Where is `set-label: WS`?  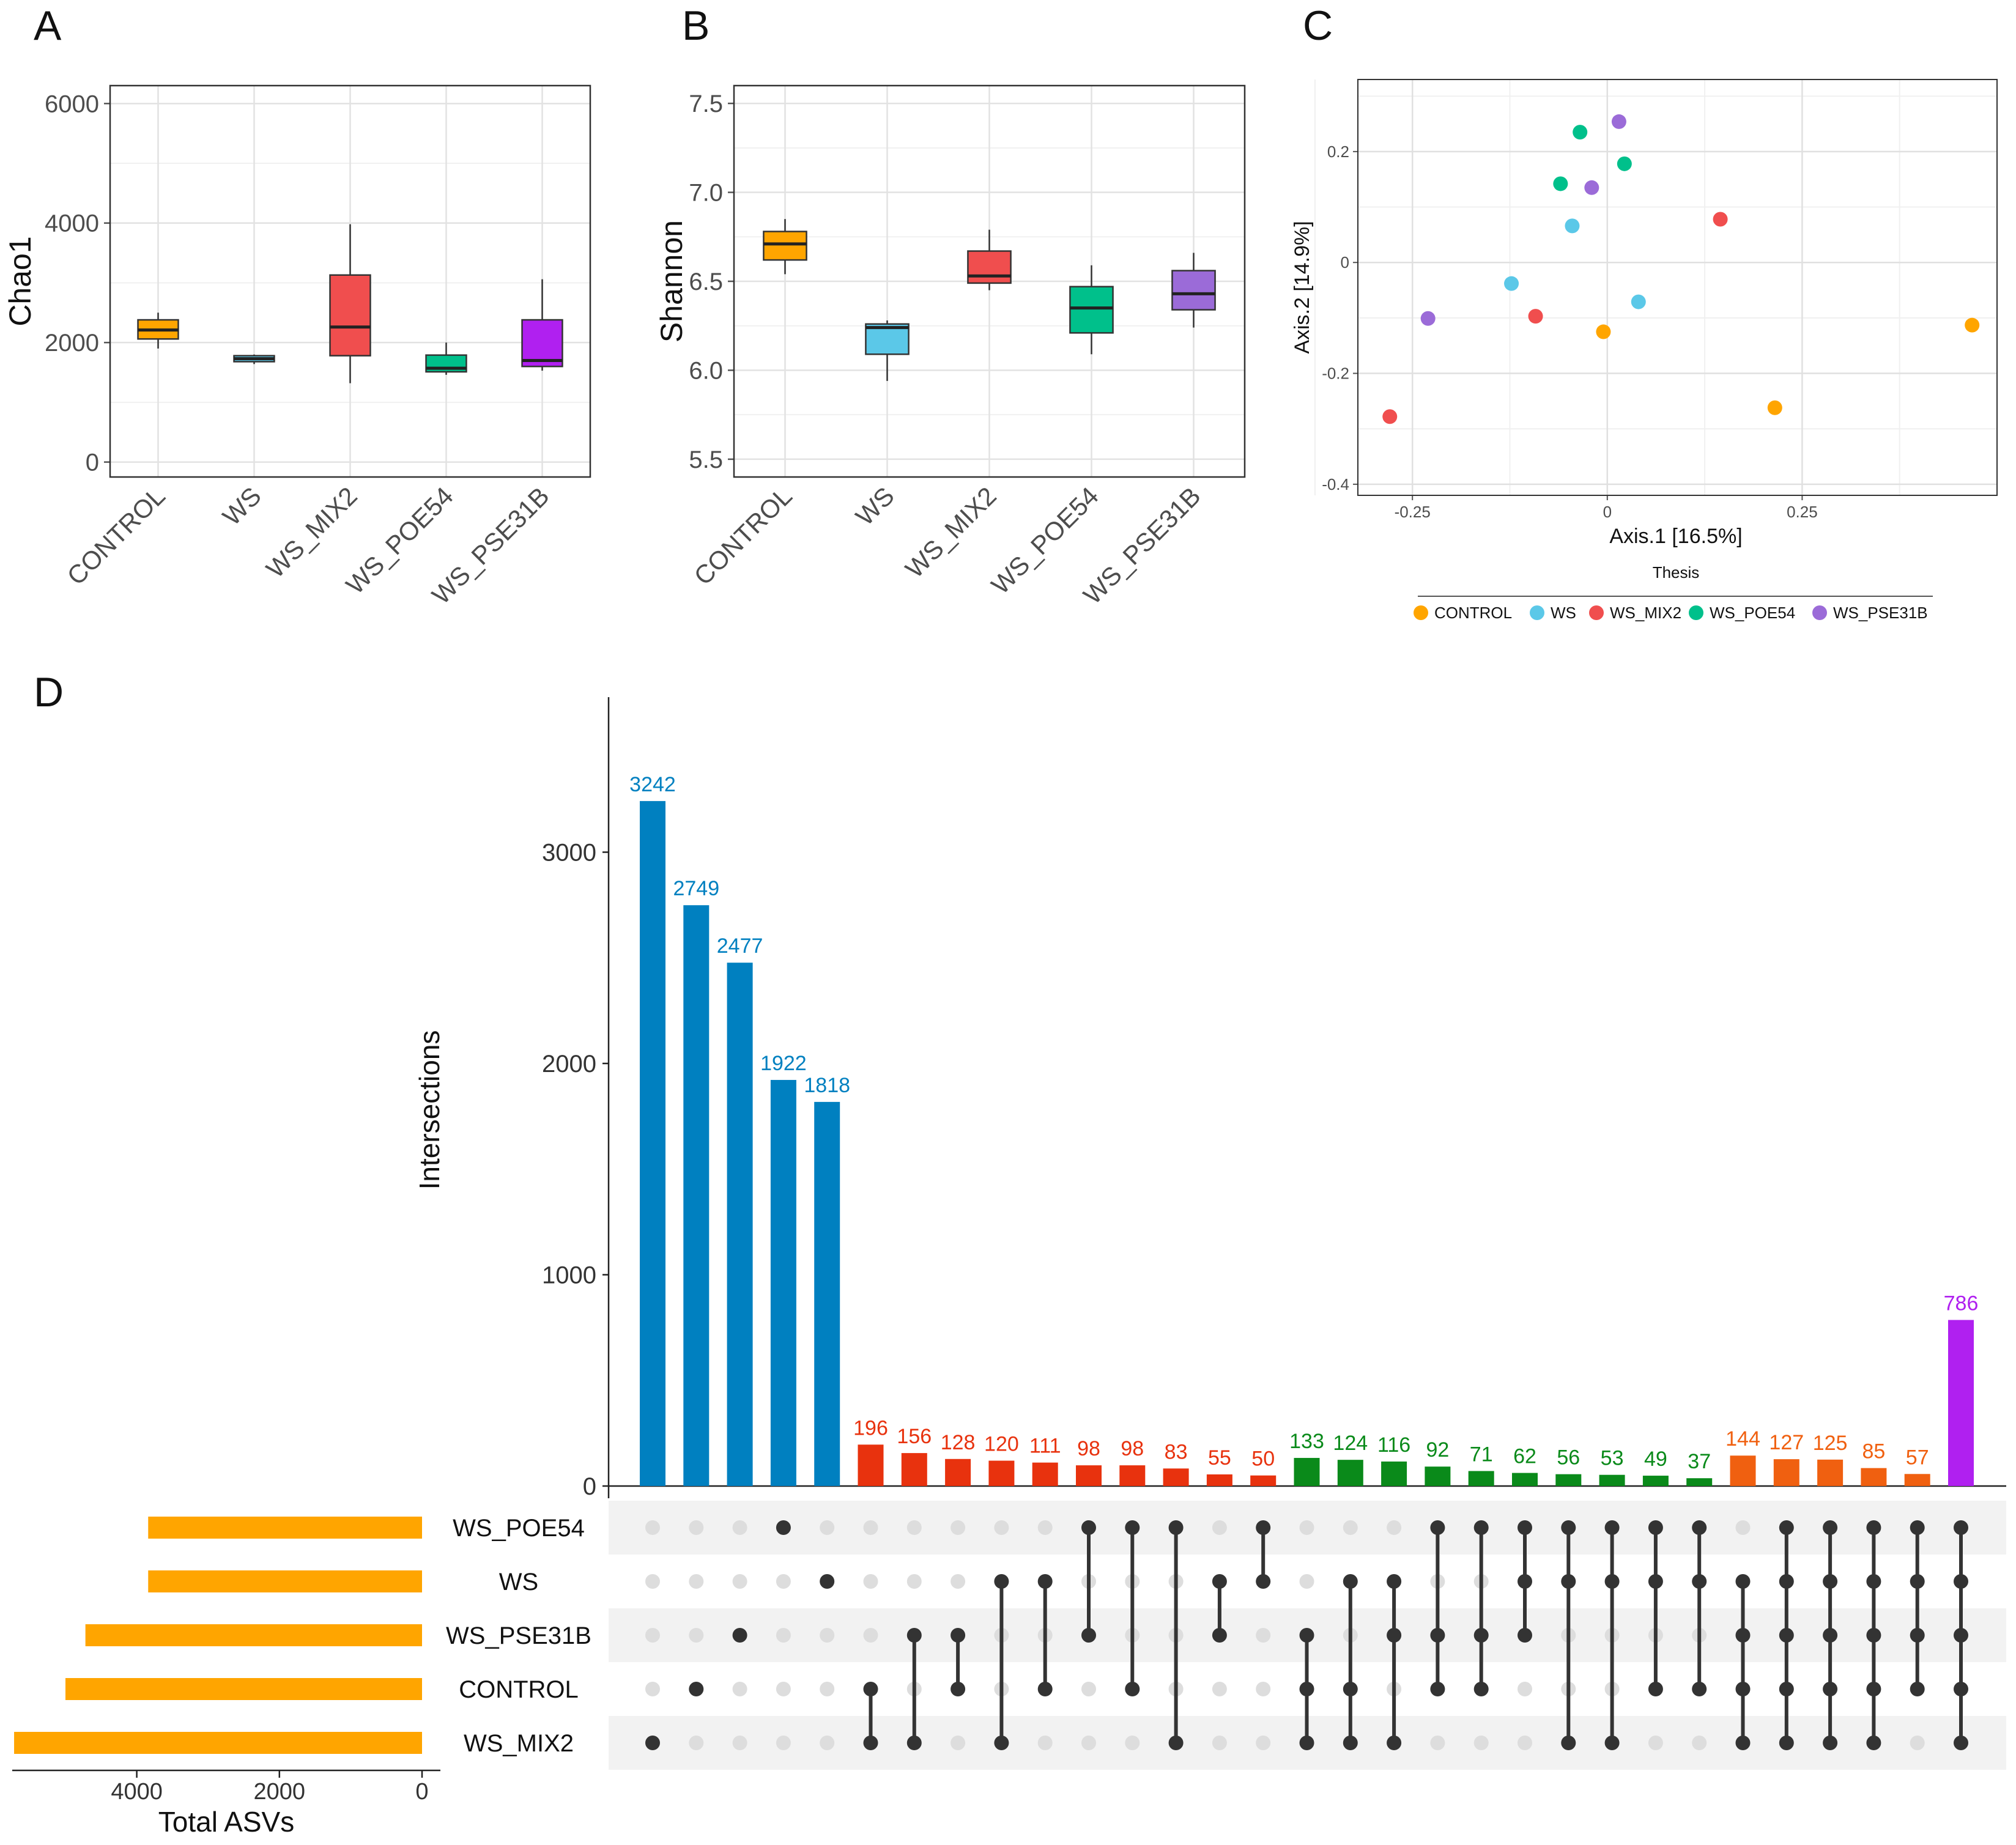
set-label: WS is located at coordinates (518, 1582).